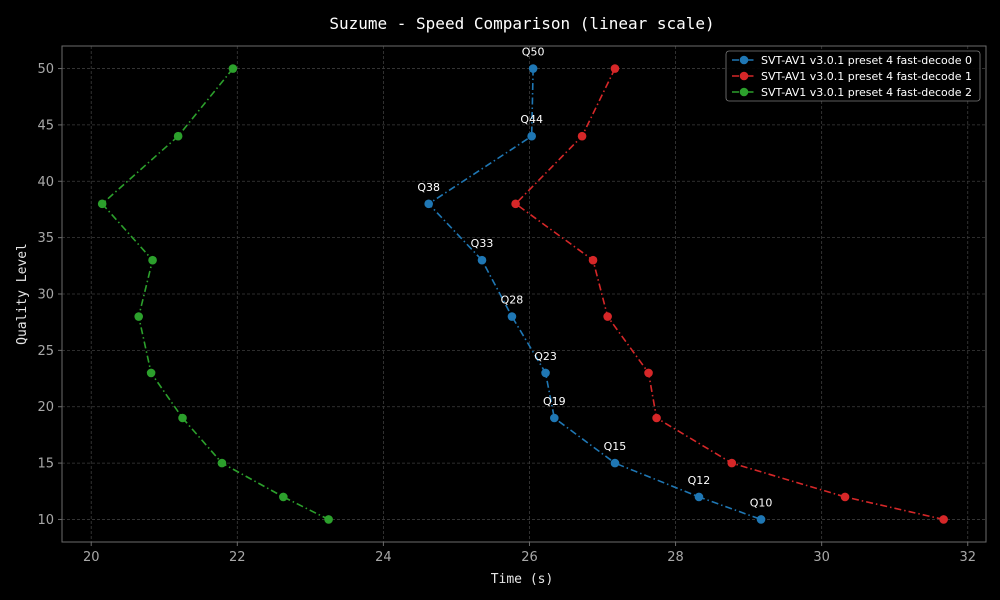 The image size is (1000, 600). Describe the element at coordinates (22, 294) in the screenshot. I see `y-axis-label: Quality Level` at that location.